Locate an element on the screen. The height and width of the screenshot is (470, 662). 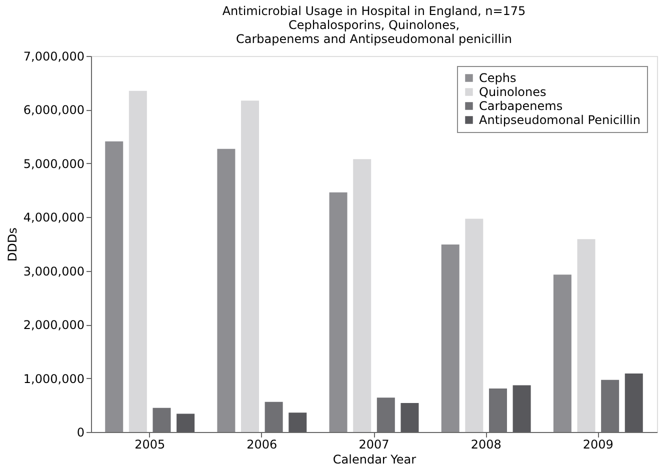
x-tick-label: 2009 is located at coordinates (598, 445).